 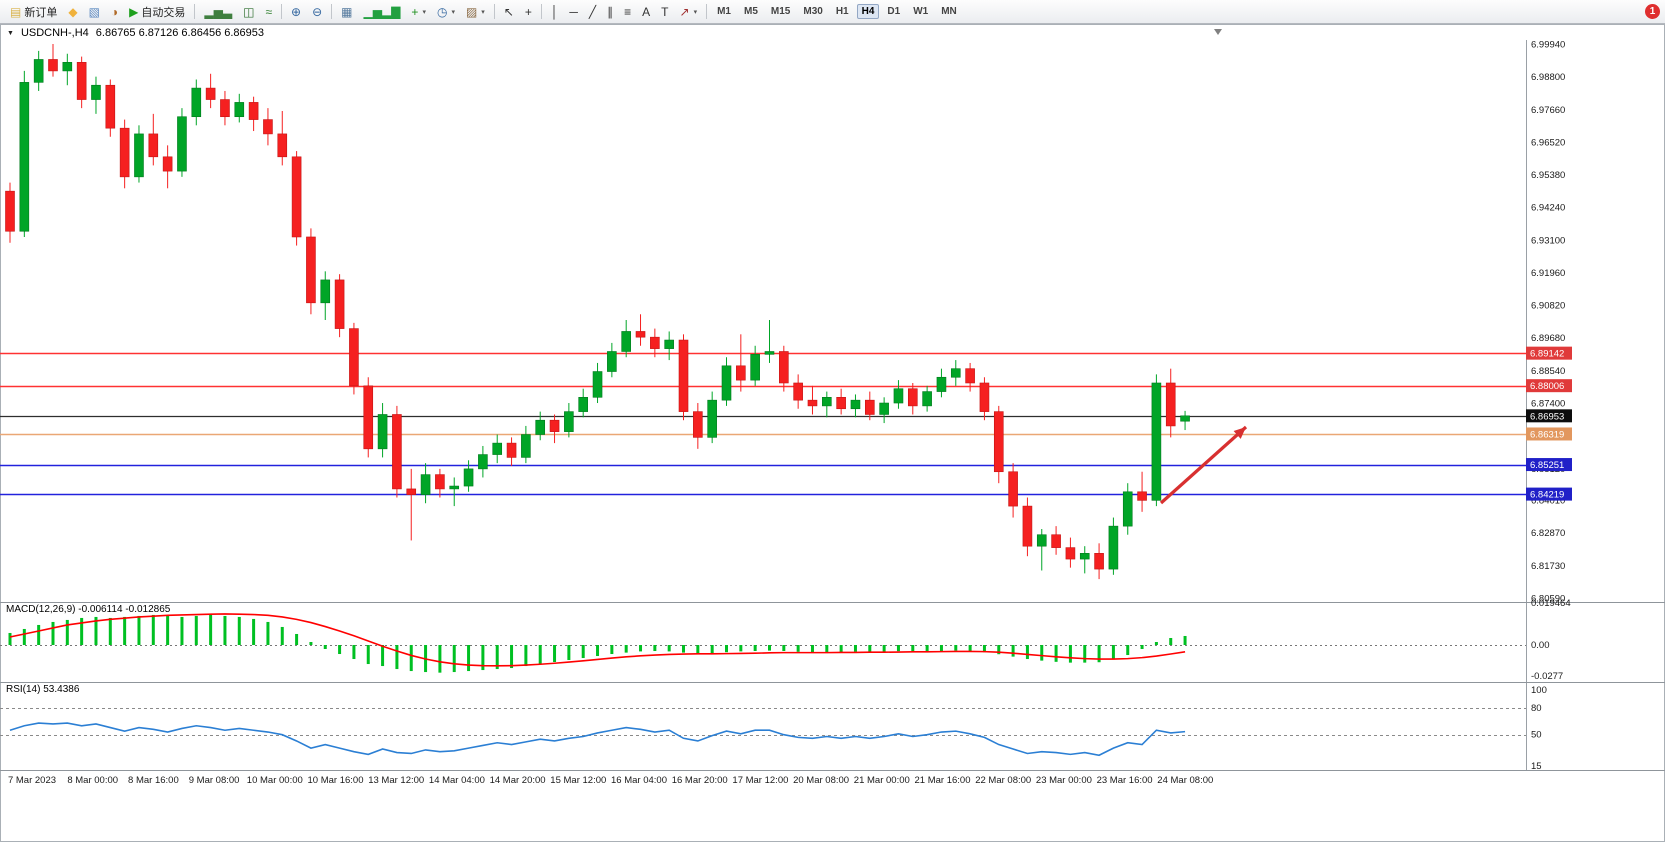 What do you see at coordinates (157, 12) in the screenshot?
I see `autotrading-button: ▶ 自动交易` at bounding box center [157, 12].